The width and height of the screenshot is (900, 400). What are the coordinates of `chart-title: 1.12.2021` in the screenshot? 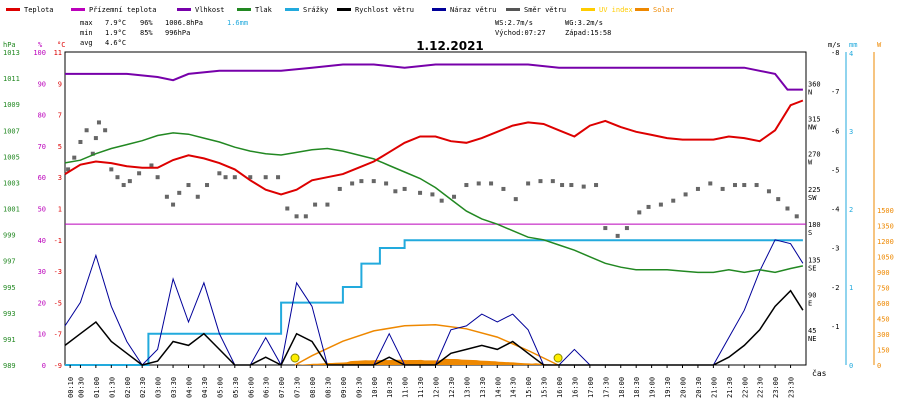 It's located at (450, 46).